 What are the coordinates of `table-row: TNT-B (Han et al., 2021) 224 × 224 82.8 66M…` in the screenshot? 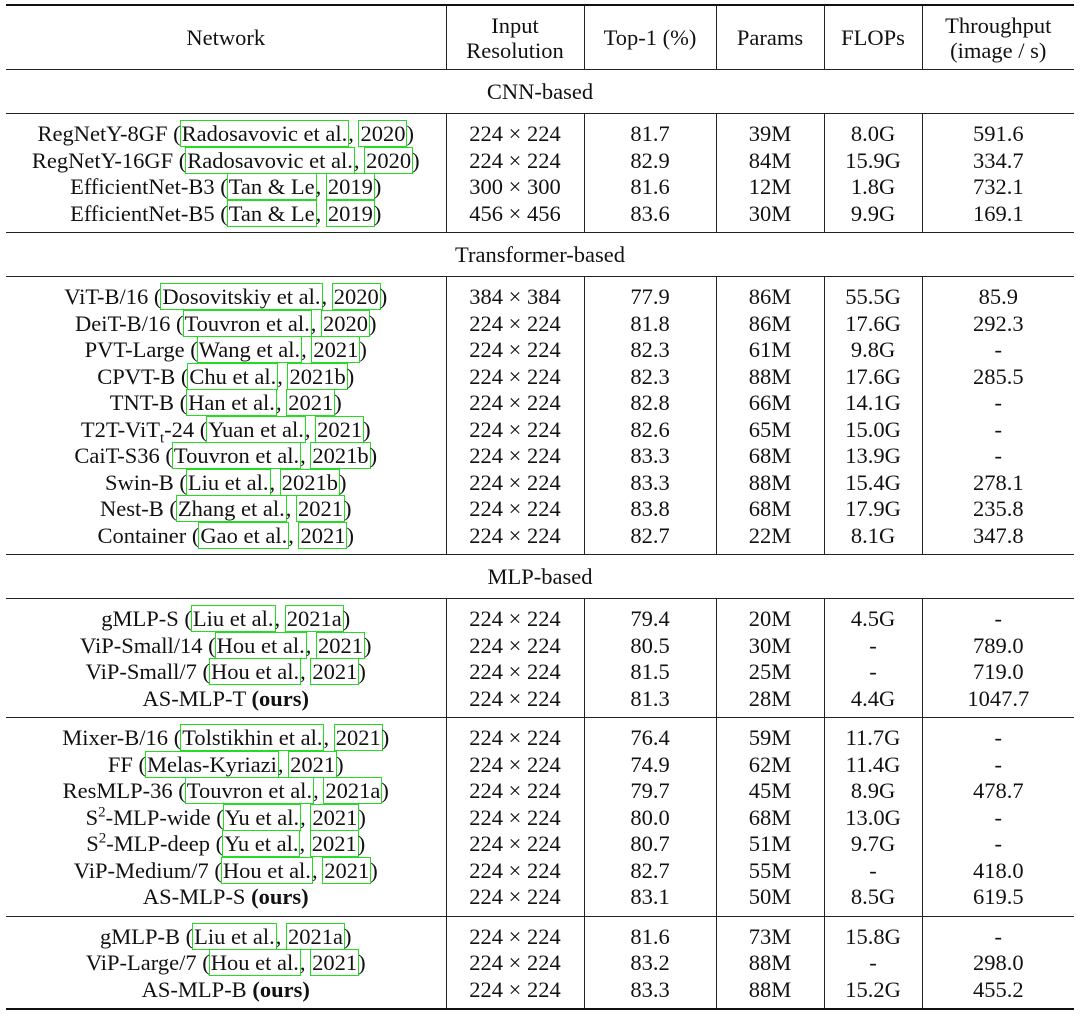 It's located at (540, 403).